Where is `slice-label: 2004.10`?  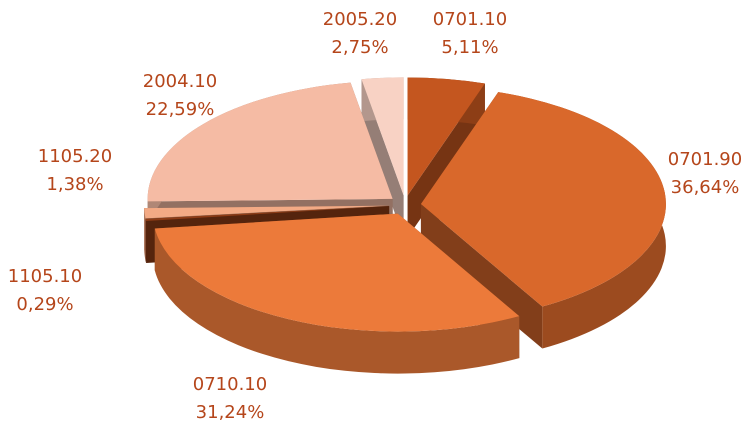 slice-label: 2004.10 is located at coordinates (180, 81).